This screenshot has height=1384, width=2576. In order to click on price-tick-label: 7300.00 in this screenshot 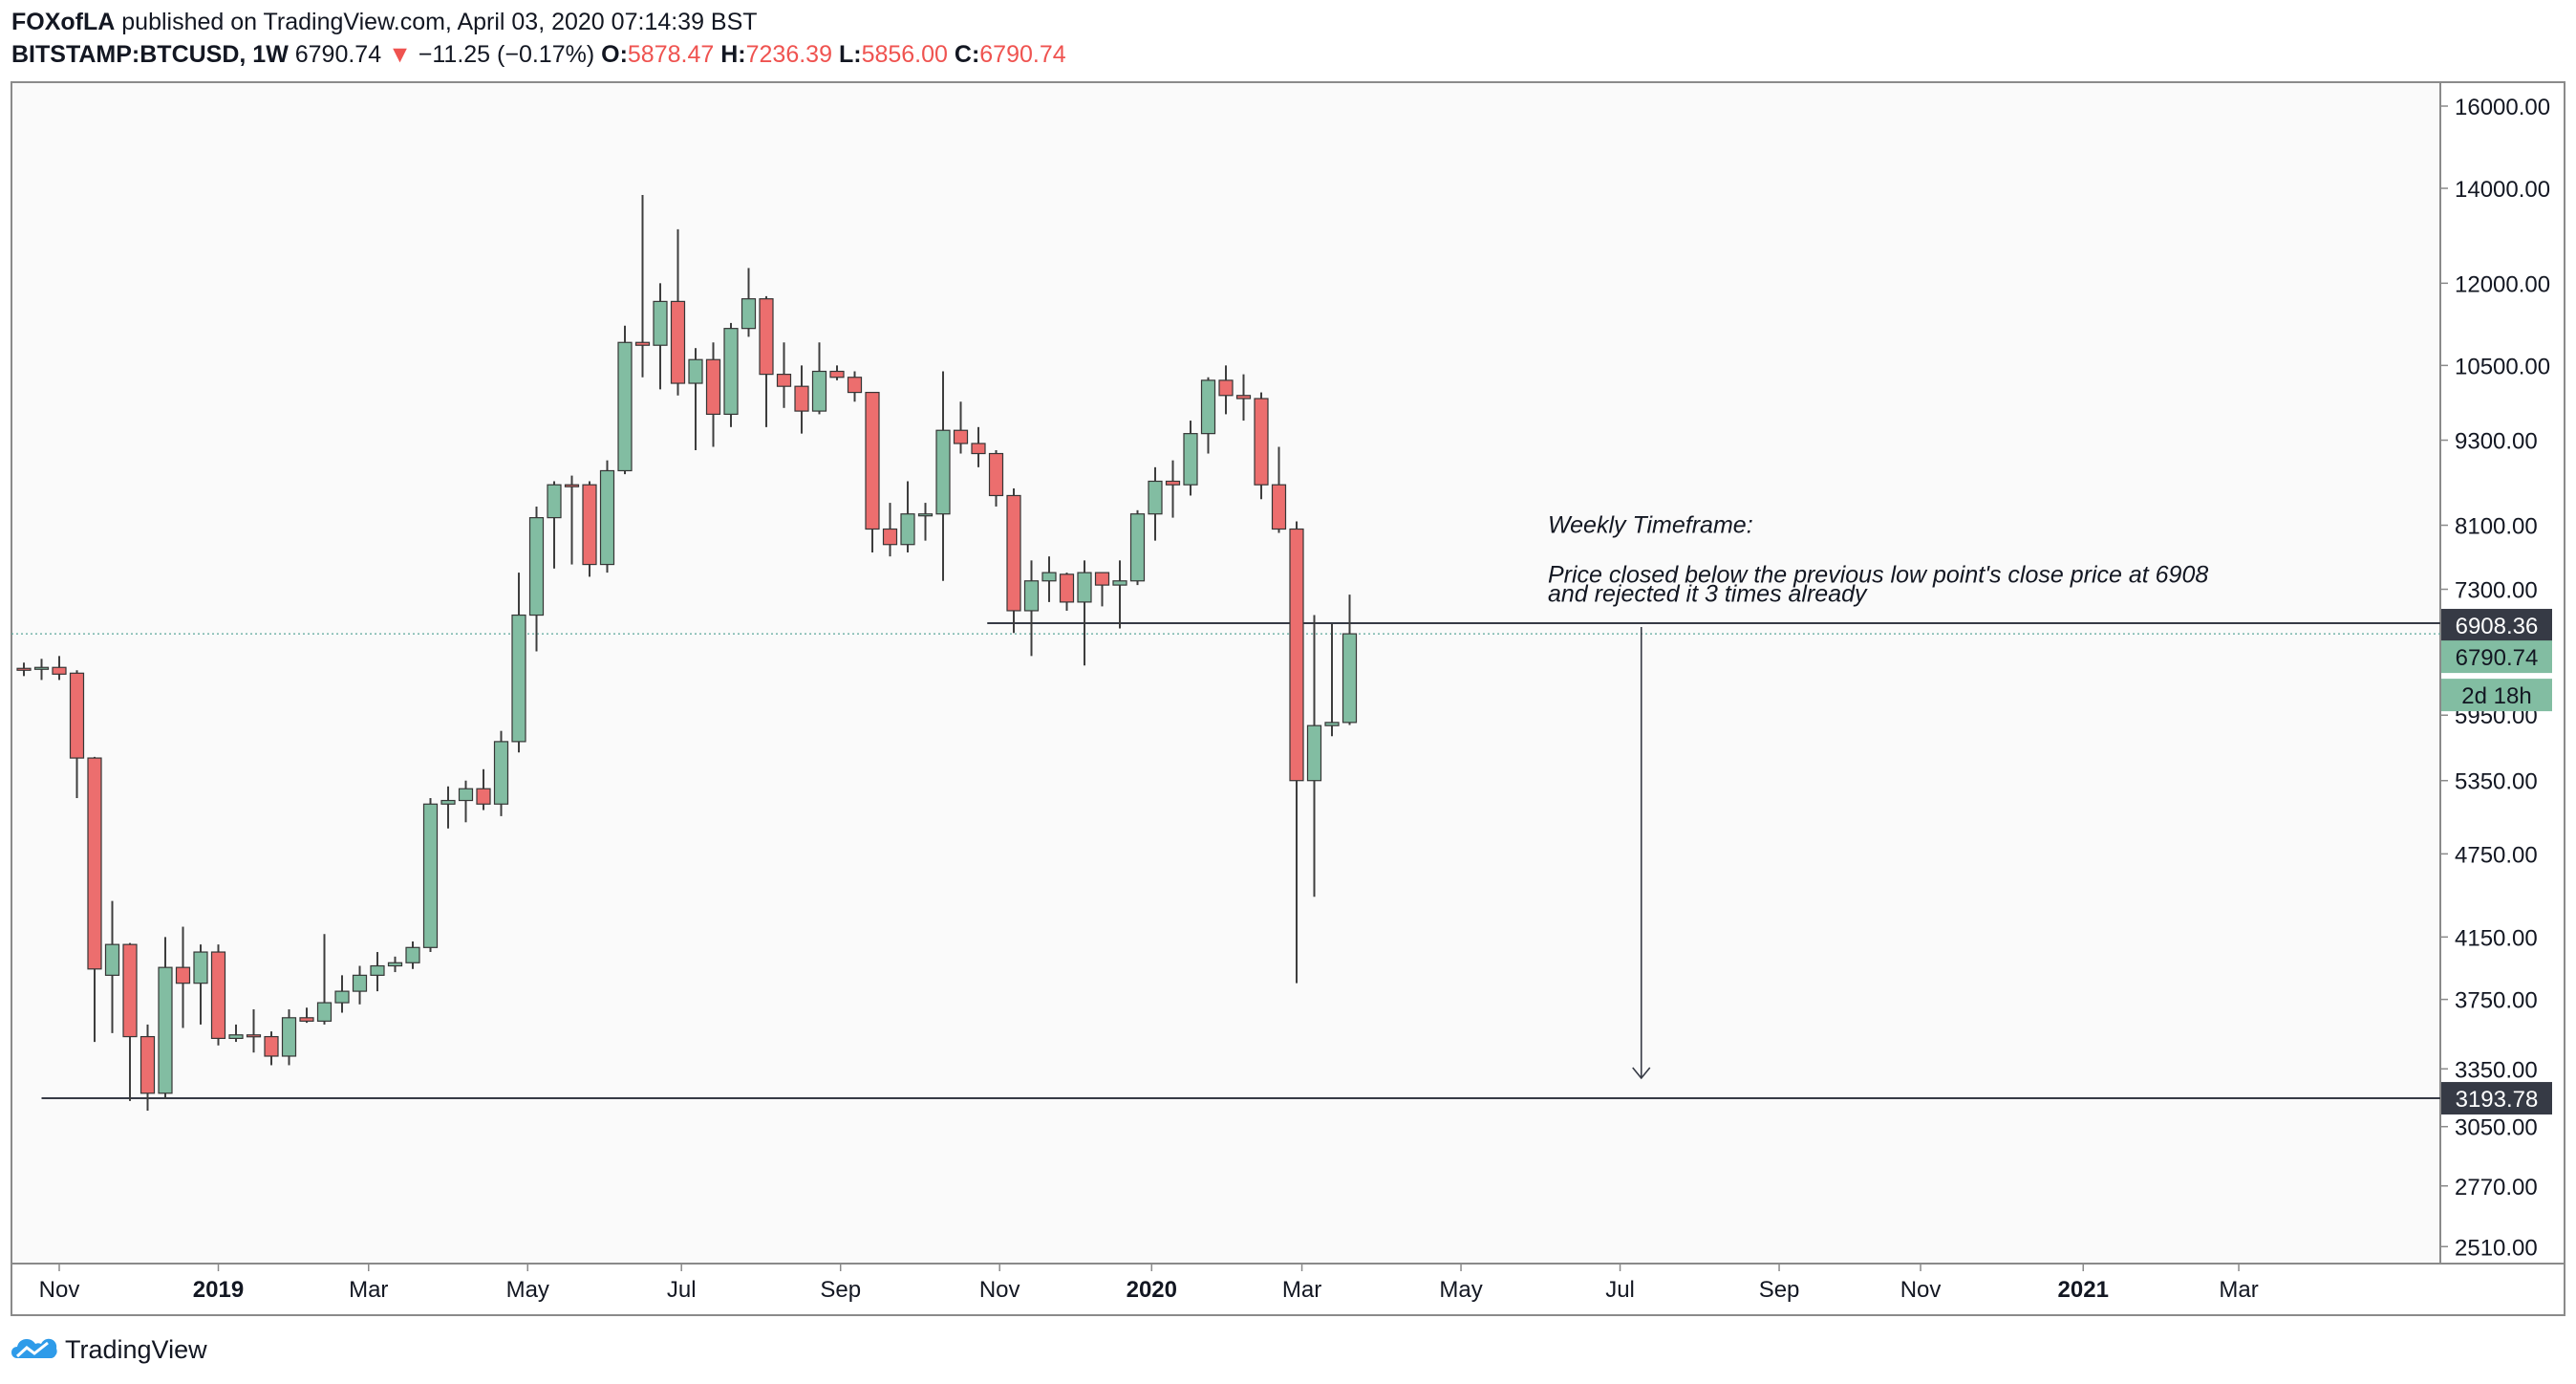, I will do `click(2496, 591)`.